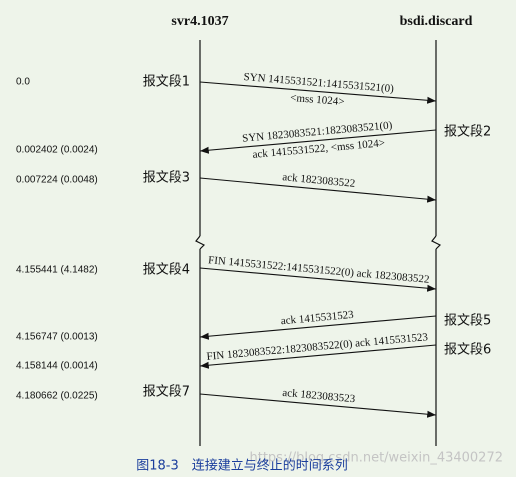 This screenshot has height=477, width=516. What do you see at coordinates (199, 21) in the screenshot?
I see `host-left: svr4.1037` at bounding box center [199, 21].